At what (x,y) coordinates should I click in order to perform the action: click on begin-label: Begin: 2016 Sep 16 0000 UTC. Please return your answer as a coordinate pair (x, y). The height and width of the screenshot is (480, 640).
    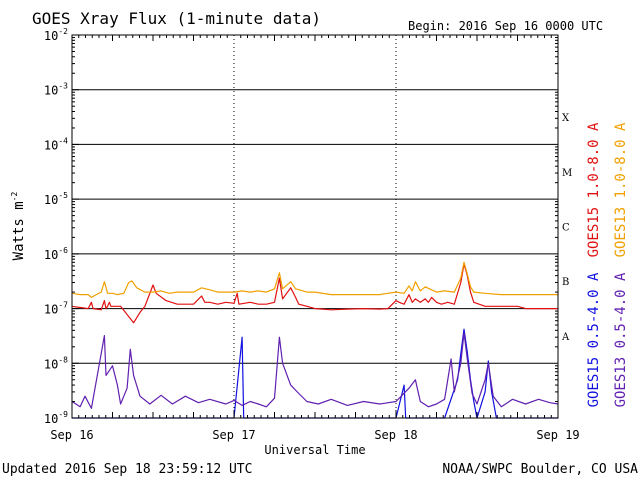
    Looking at the image, I should click on (505, 26).